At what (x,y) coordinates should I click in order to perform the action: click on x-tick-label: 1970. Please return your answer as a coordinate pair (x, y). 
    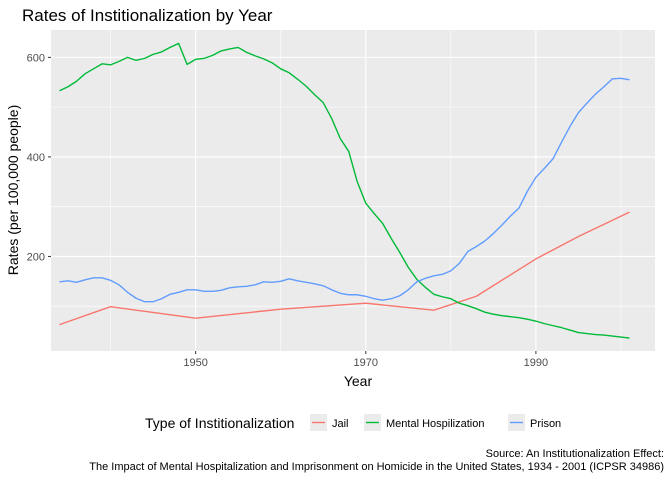
    Looking at the image, I should click on (366, 363).